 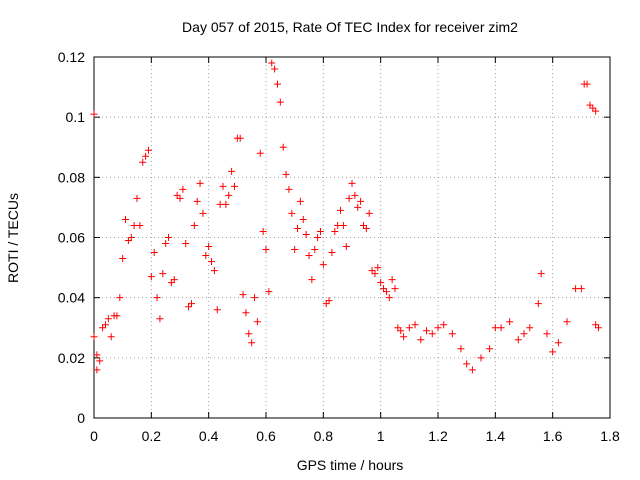 I want to click on x-tick-label: 1.4, so click(x=496, y=436).